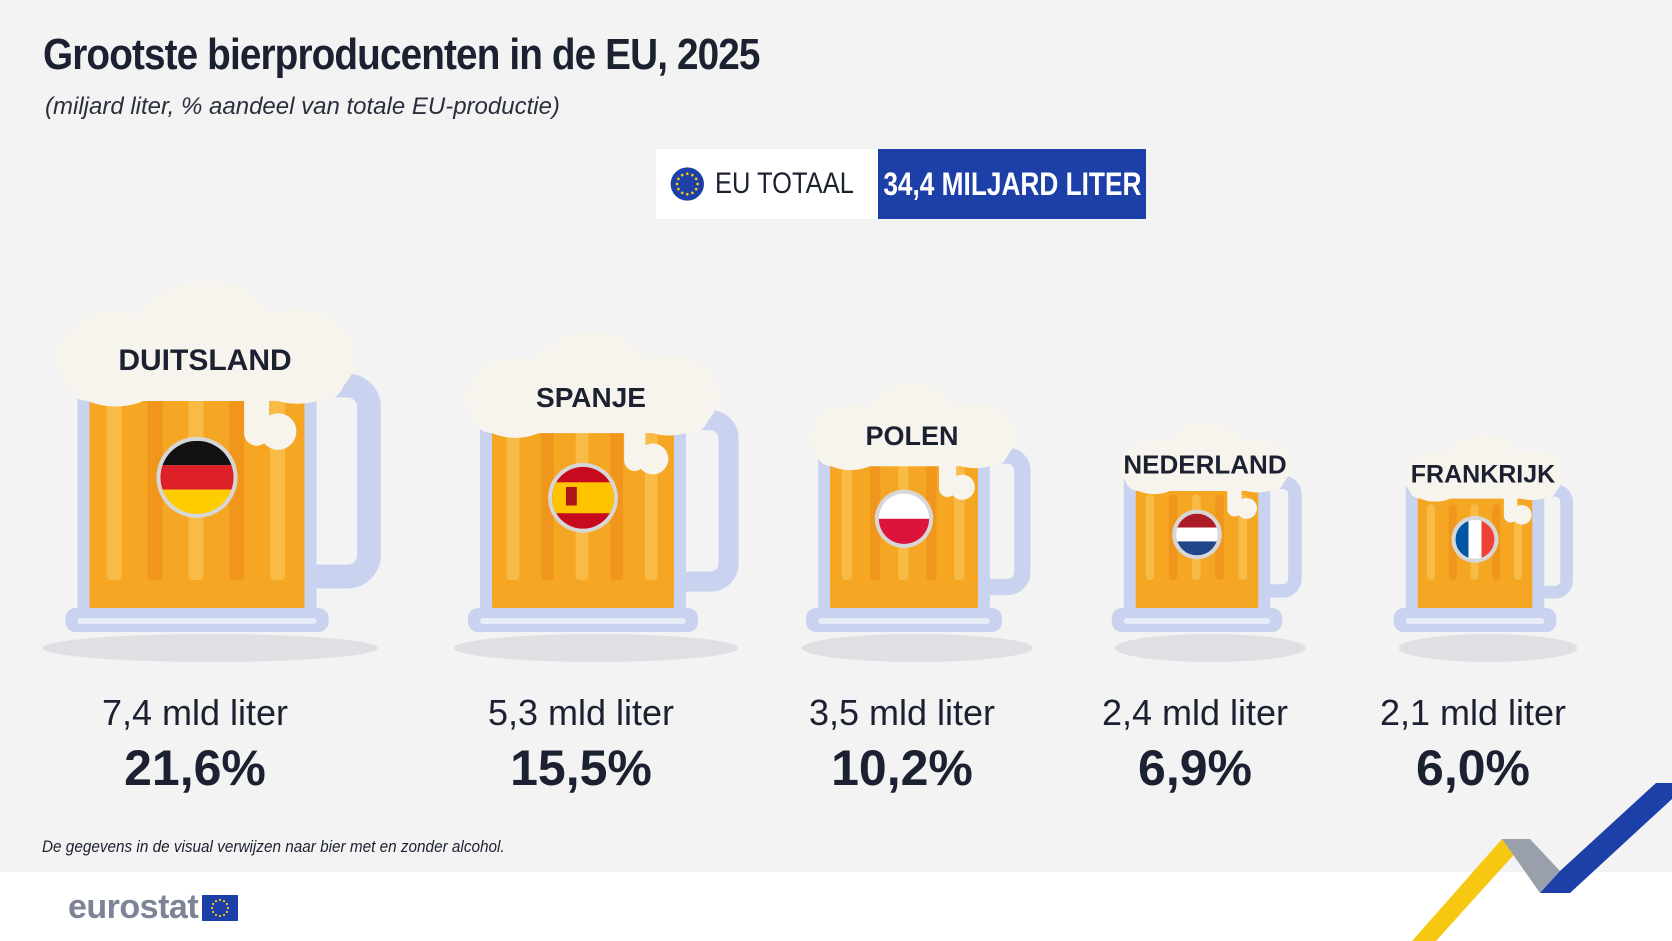 Image resolution: width=1672 pixels, height=941 pixels. Describe the element at coordinates (1204, 464) in the screenshot. I see `country-label: NEDERLAND` at that location.